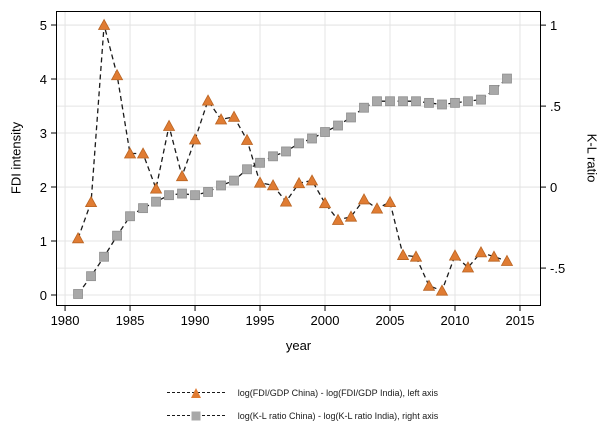 Image resolution: width=605 pixels, height=433 pixels. What do you see at coordinates (558, 268) in the screenshot?
I see `right-axis-tick-label: -.5` at bounding box center [558, 268].